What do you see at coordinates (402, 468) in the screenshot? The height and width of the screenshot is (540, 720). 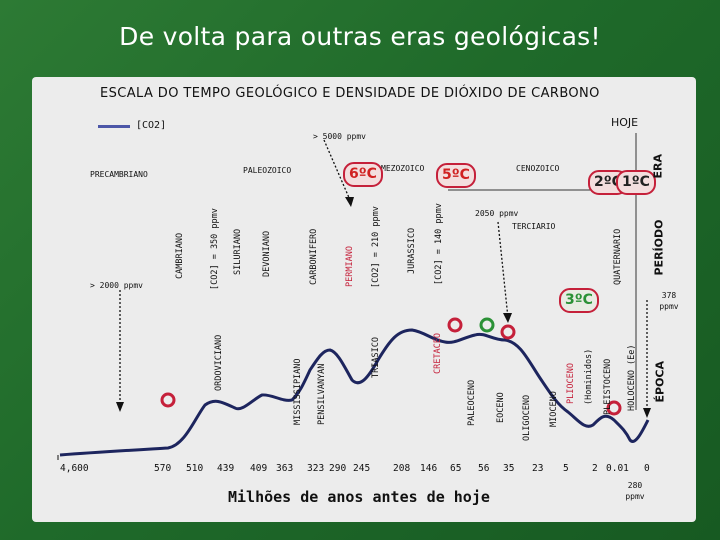 I see `x-tick: 208` at bounding box center [402, 468].